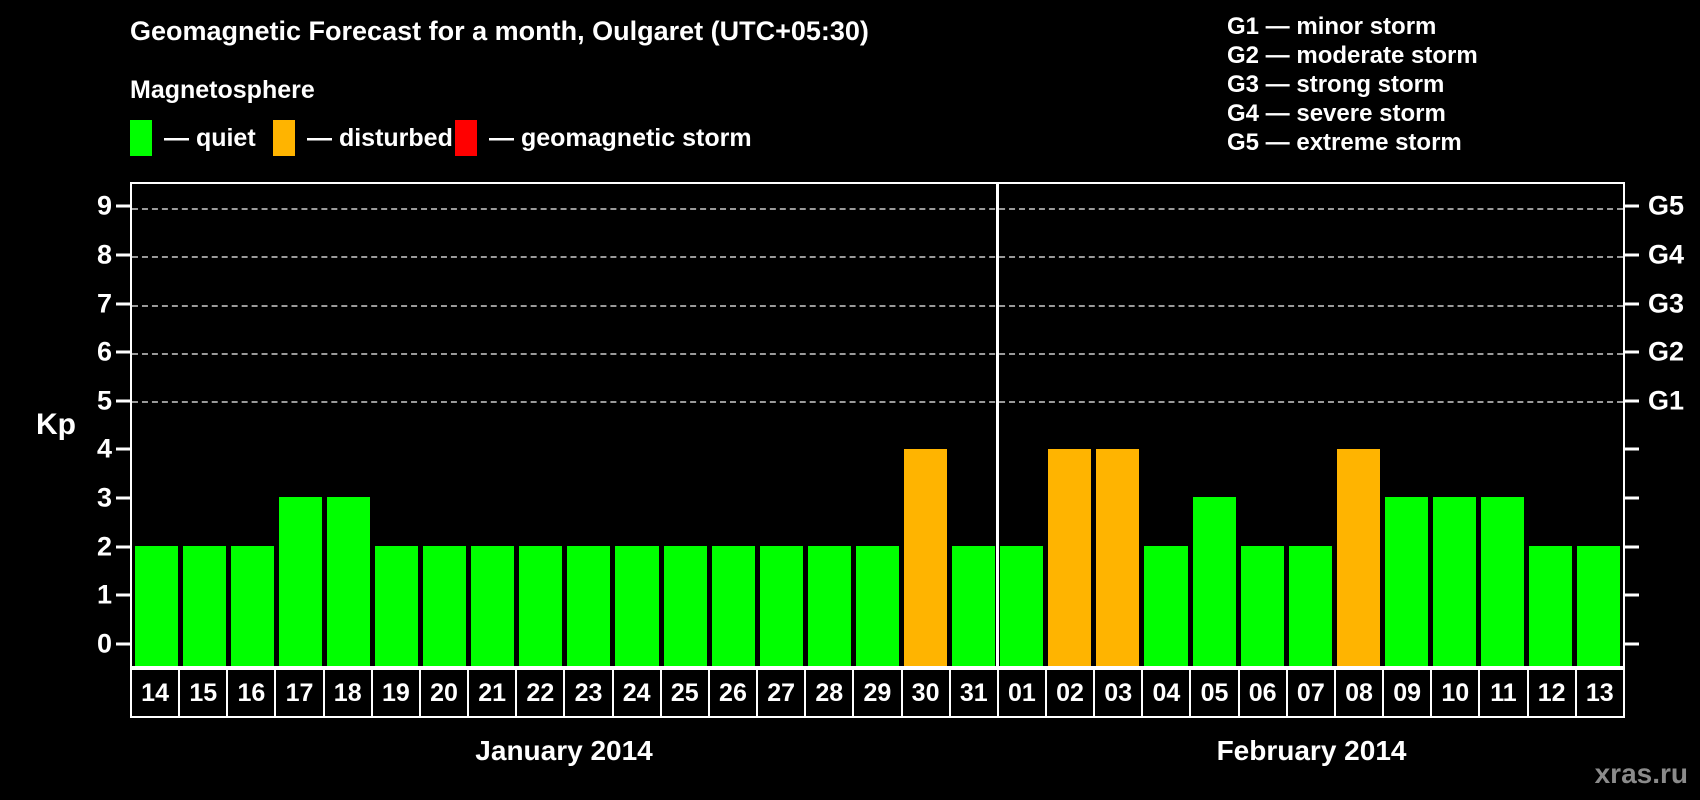  Describe the element at coordinates (222, 90) in the screenshot. I see `magnetosphere-label: Magnetosphere` at that location.